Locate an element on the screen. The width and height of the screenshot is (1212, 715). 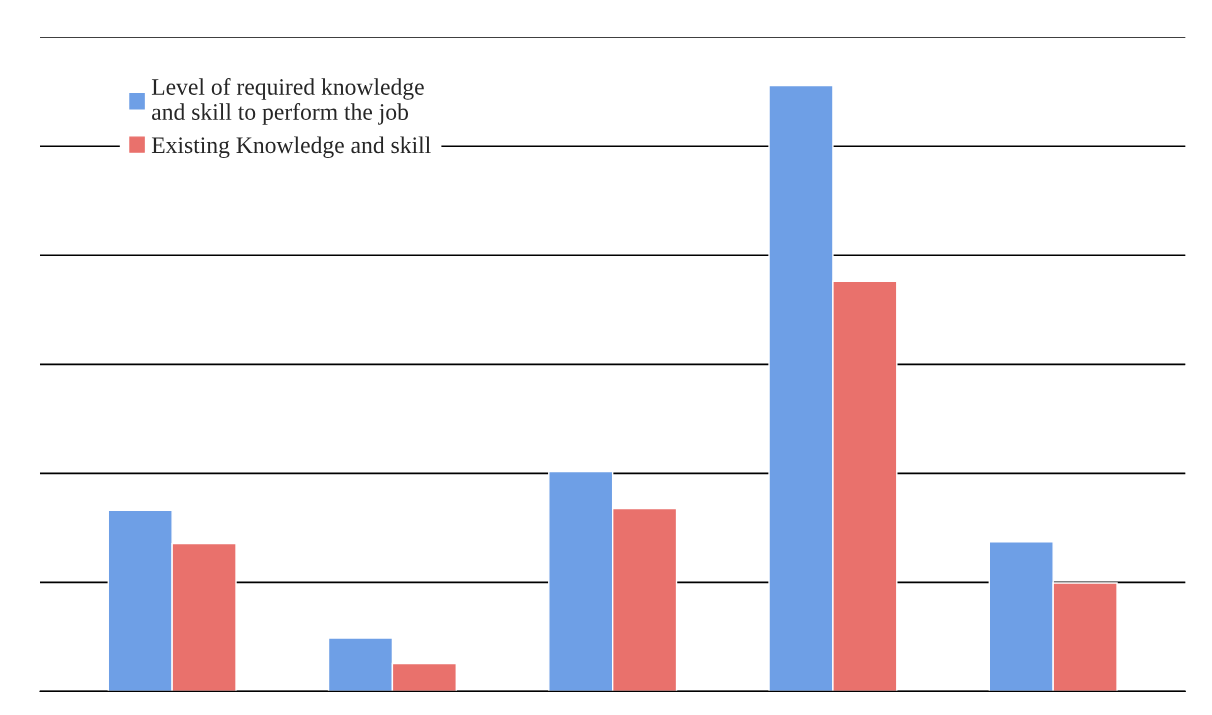
legend-label: Existing Knowledge and skill is located at coordinates (291, 147).